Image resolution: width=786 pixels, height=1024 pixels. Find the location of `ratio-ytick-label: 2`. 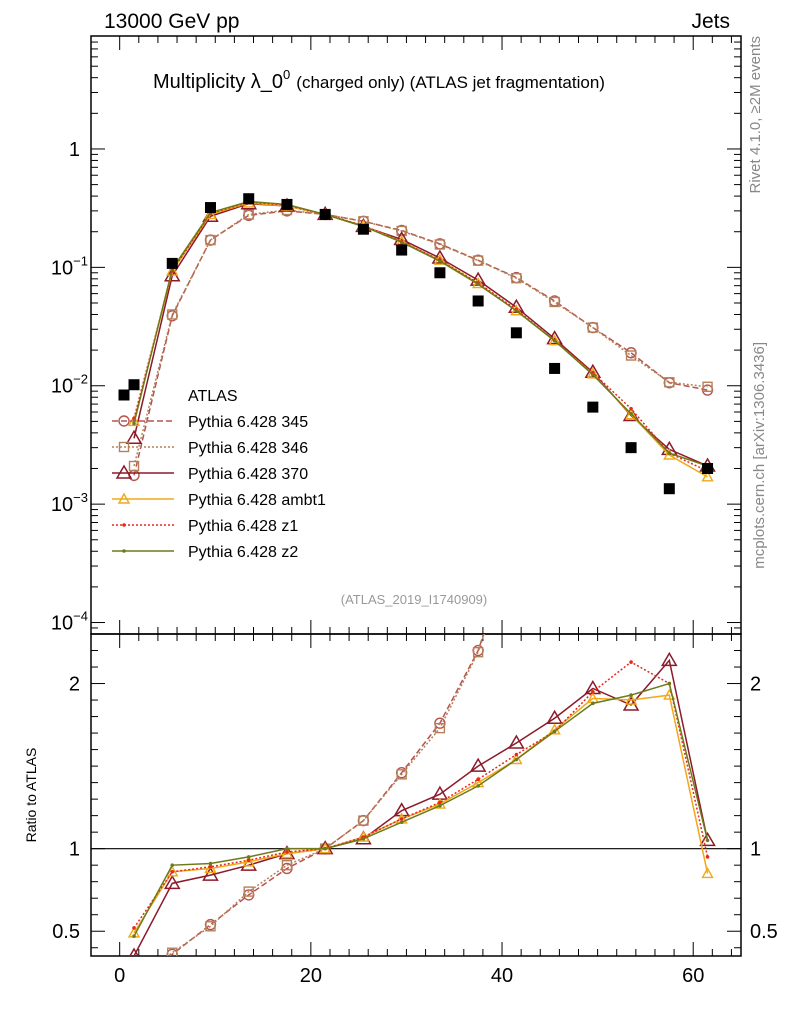

ratio-ytick-label: 2 is located at coordinates (74, 685).